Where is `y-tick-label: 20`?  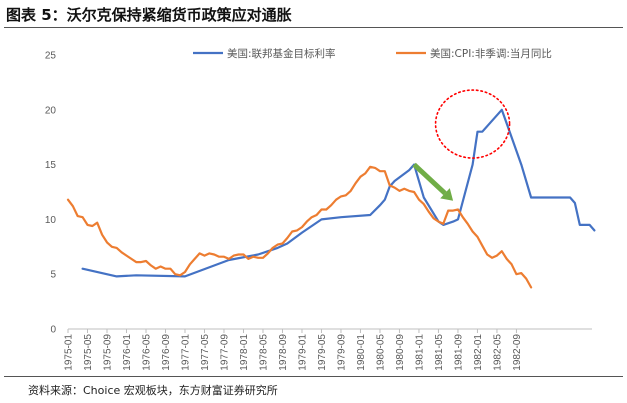 y-tick-label: 20 is located at coordinates (51, 110).